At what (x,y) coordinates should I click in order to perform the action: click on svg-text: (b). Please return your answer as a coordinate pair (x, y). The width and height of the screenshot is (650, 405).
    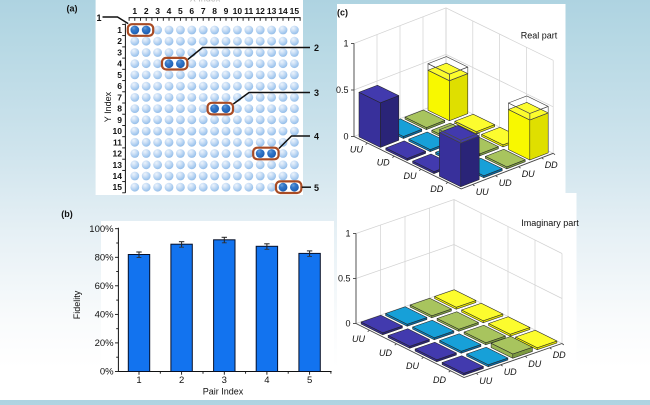
    Looking at the image, I should click on (67, 214).